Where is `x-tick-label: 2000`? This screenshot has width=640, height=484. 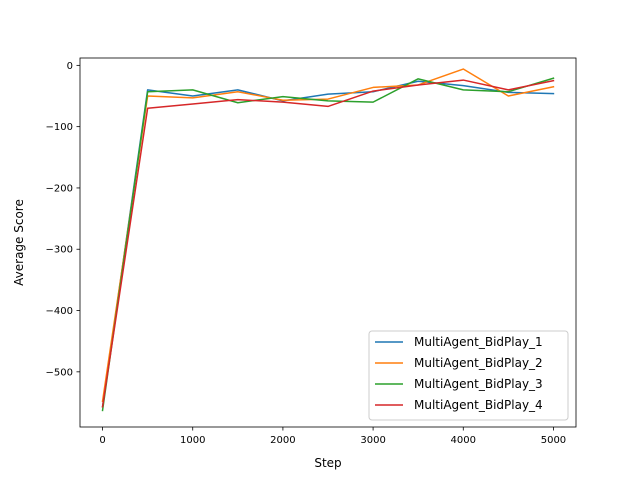 x-tick-label: 2000 is located at coordinates (282, 440).